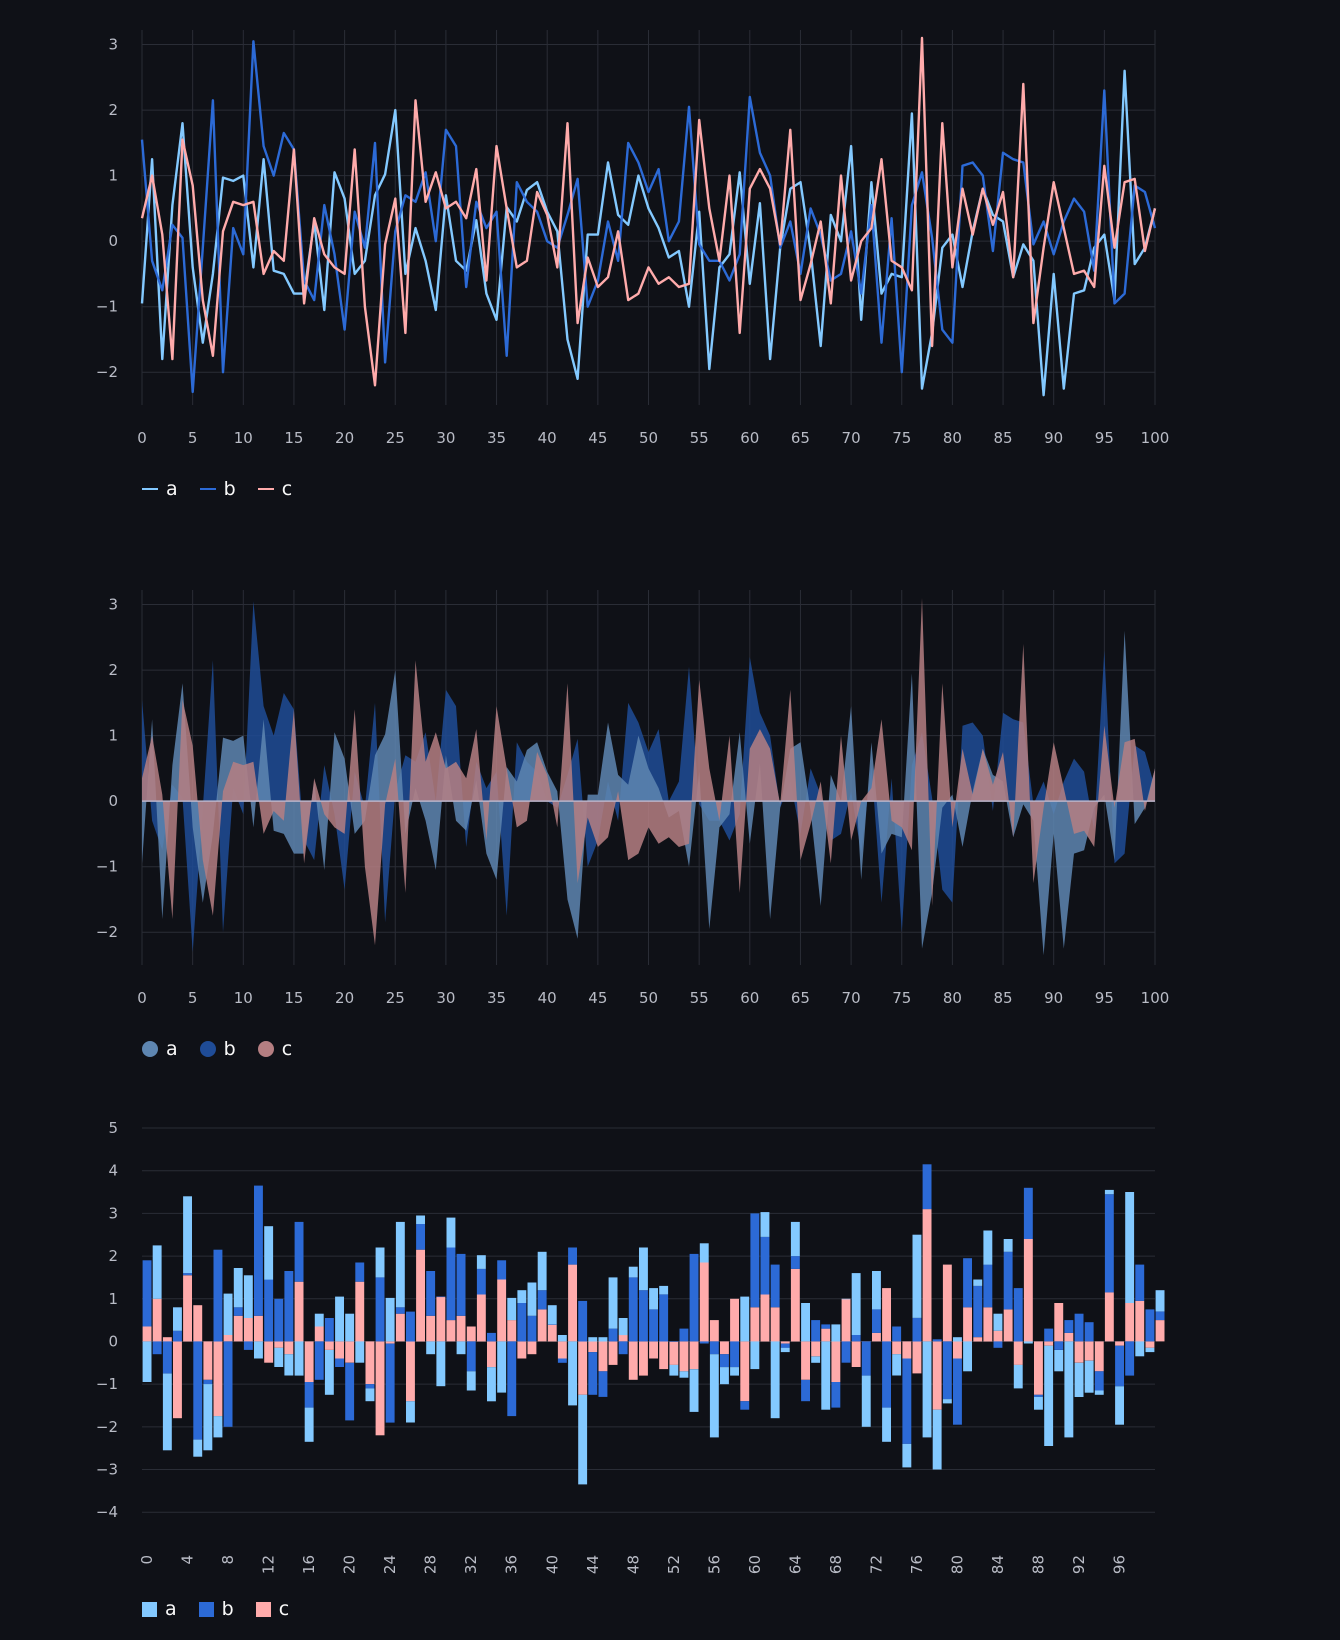 The image size is (1340, 1640). What do you see at coordinates (547, 998) in the screenshot?
I see `x-tick-label: 40` at bounding box center [547, 998].